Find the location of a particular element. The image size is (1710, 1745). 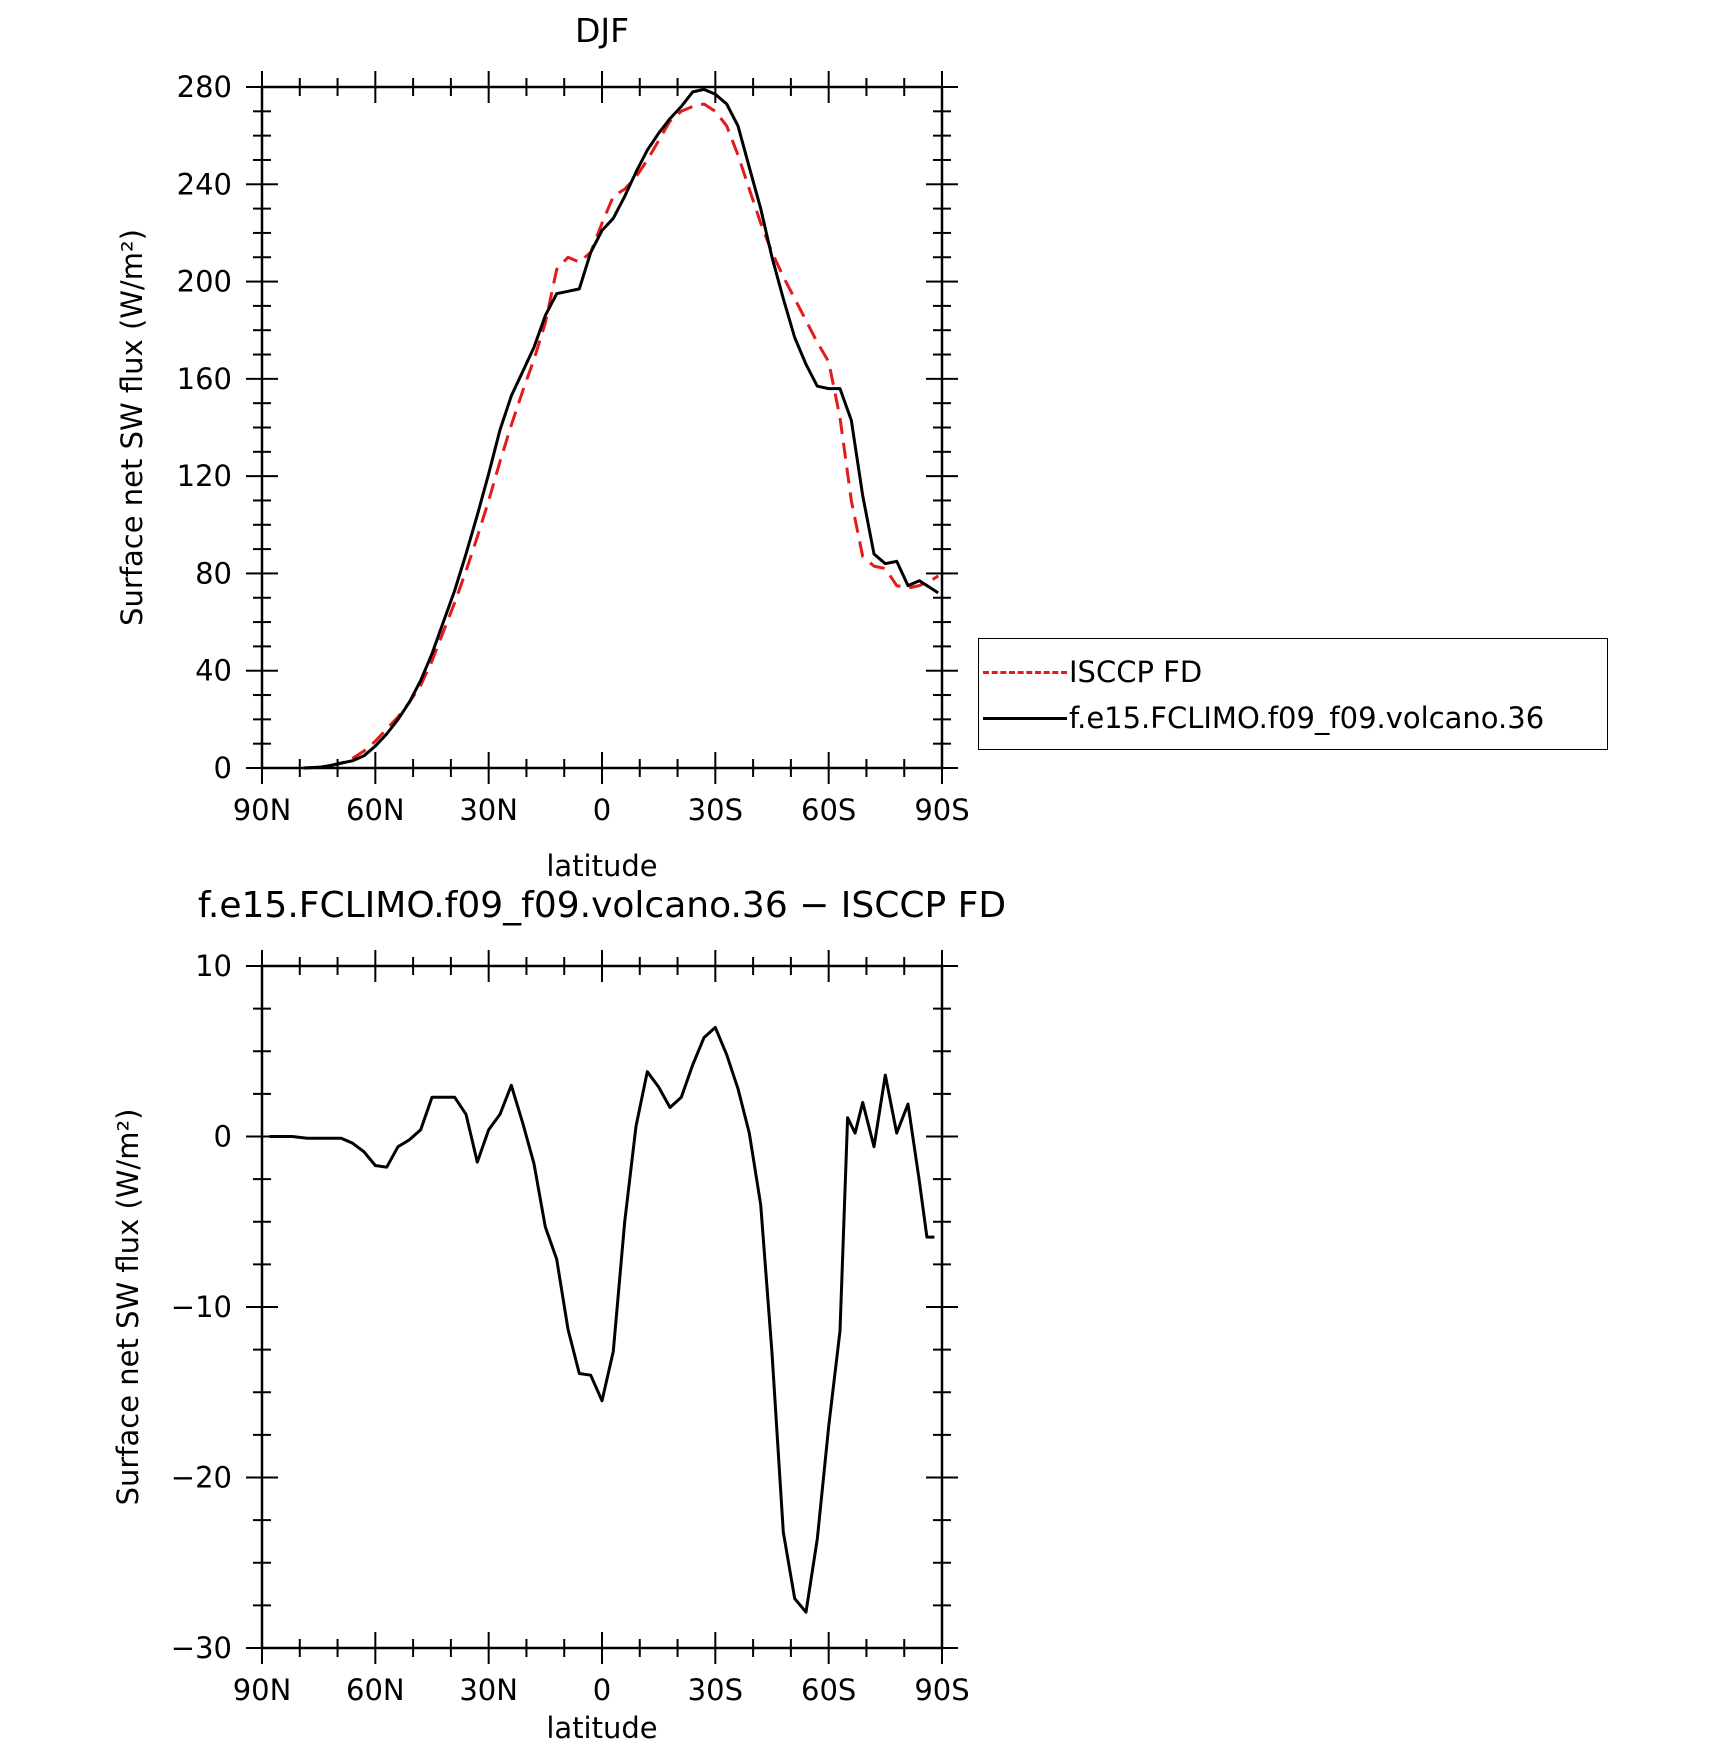

y-tick-label: 200 is located at coordinates (204, 282).